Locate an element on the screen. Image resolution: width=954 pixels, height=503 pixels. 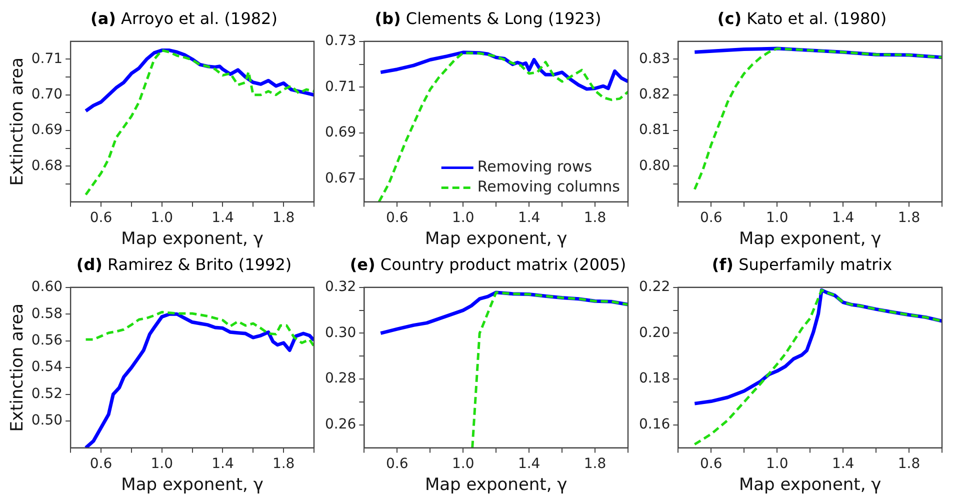
y-tick-label: 0.26 is located at coordinates (340, 424).